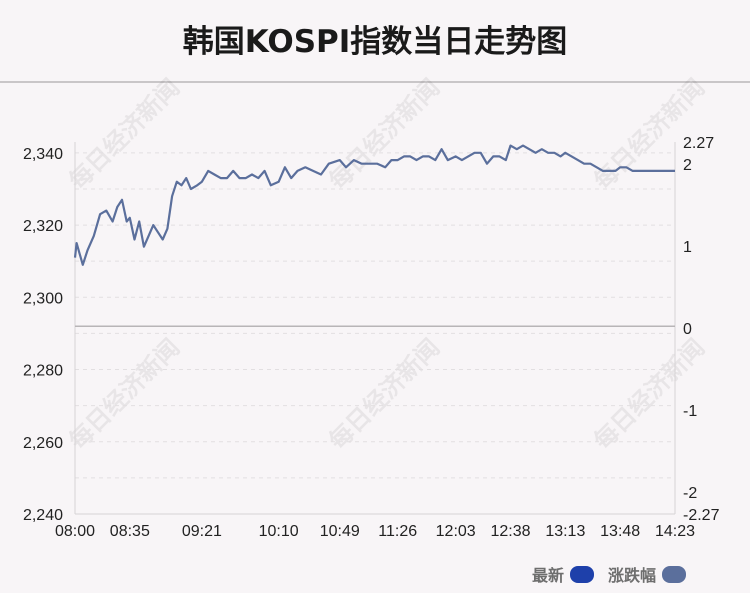 Image resolution: width=750 pixels, height=593 pixels. What do you see at coordinates (130, 531) in the screenshot?
I see `x-tick-label: 08:35` at bounding box center [130, 531].